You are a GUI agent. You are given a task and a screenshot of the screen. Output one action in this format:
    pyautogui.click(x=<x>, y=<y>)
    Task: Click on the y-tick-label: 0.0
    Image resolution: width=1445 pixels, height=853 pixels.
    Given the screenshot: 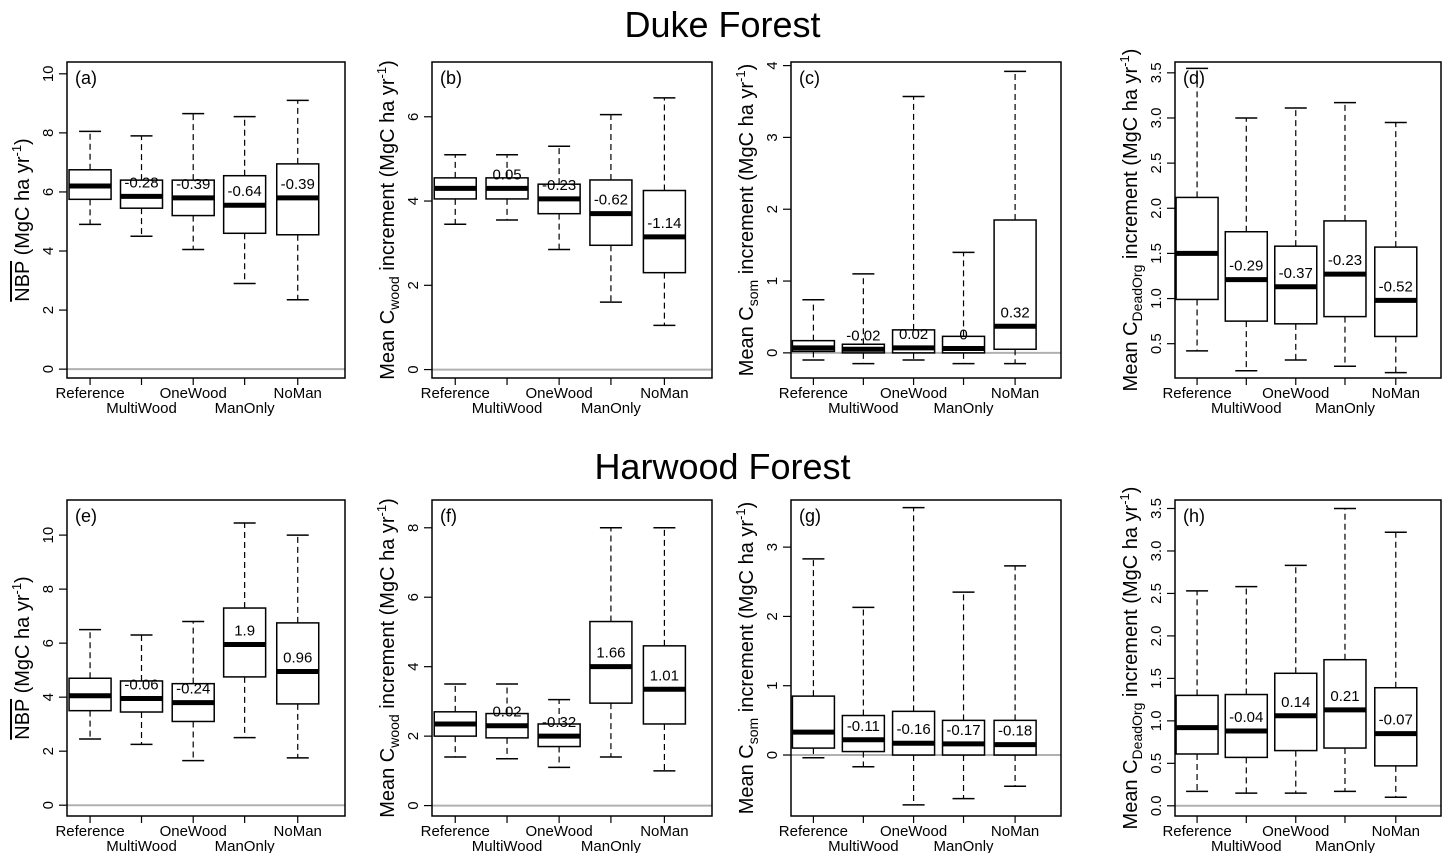 What is the action you would take?
    pyautogui.click(x=1156, y=805)
    